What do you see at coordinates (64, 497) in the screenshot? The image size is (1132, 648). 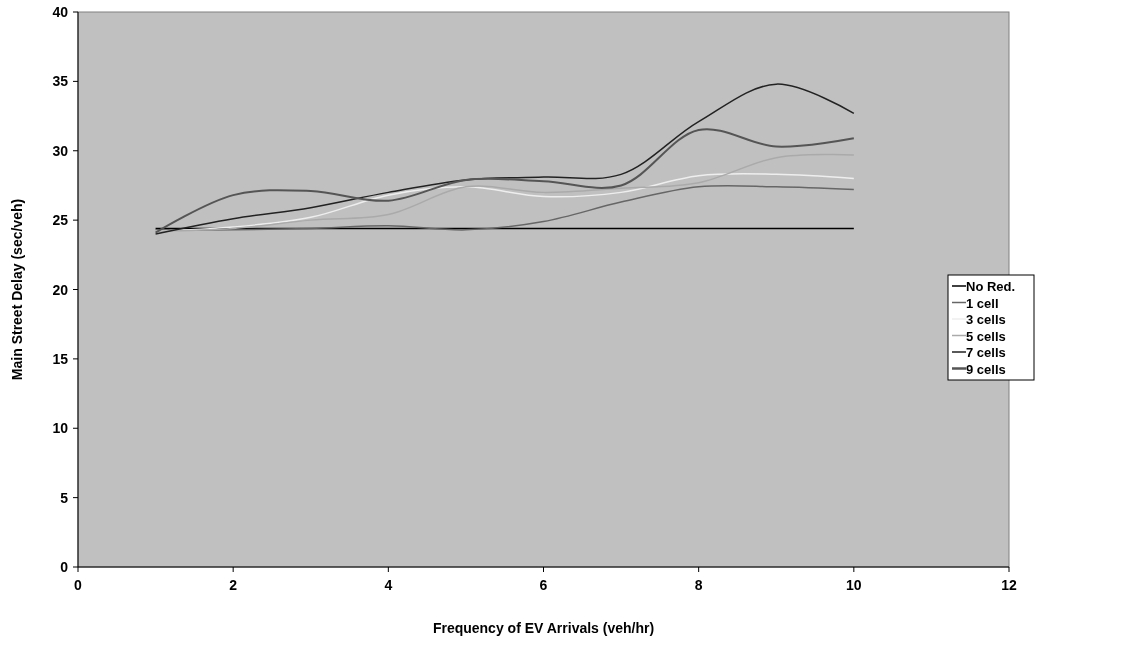 I see `y-tick-label: 5` at bounding box center [64, 497].